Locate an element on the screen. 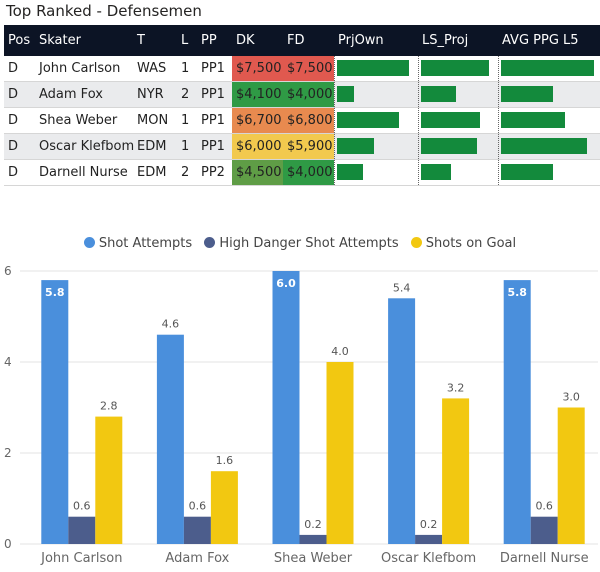 Image resolution: width=600 pixels, height=572 pixels. table-row: D Shea Weber MON 1 PP1 $6,700 $6,800 is located at coordinates (302, 120).